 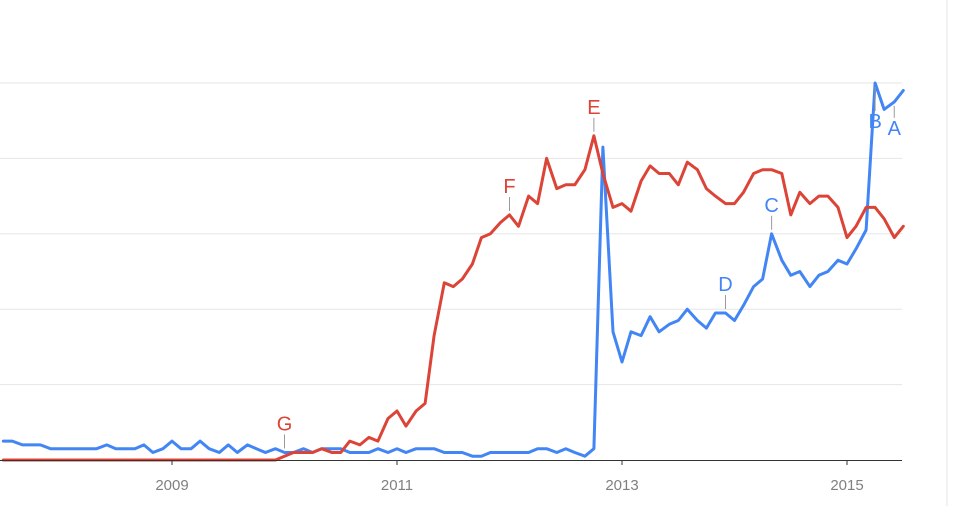 I want to click on annotation-label-c: C, so click(x=771, y=206).